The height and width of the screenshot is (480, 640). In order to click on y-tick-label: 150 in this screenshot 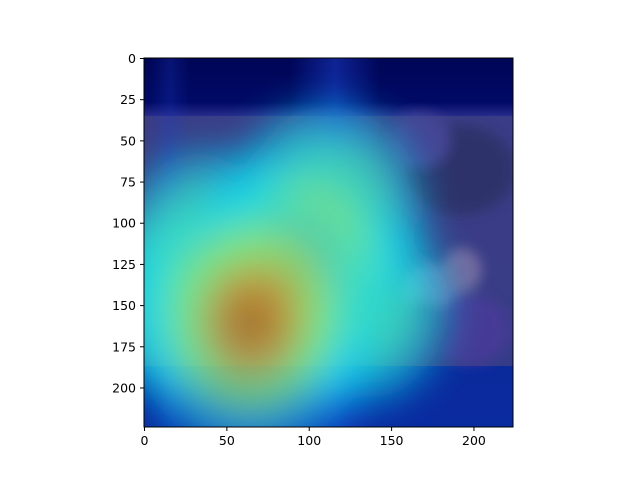, I will do `click(124, 305)`.